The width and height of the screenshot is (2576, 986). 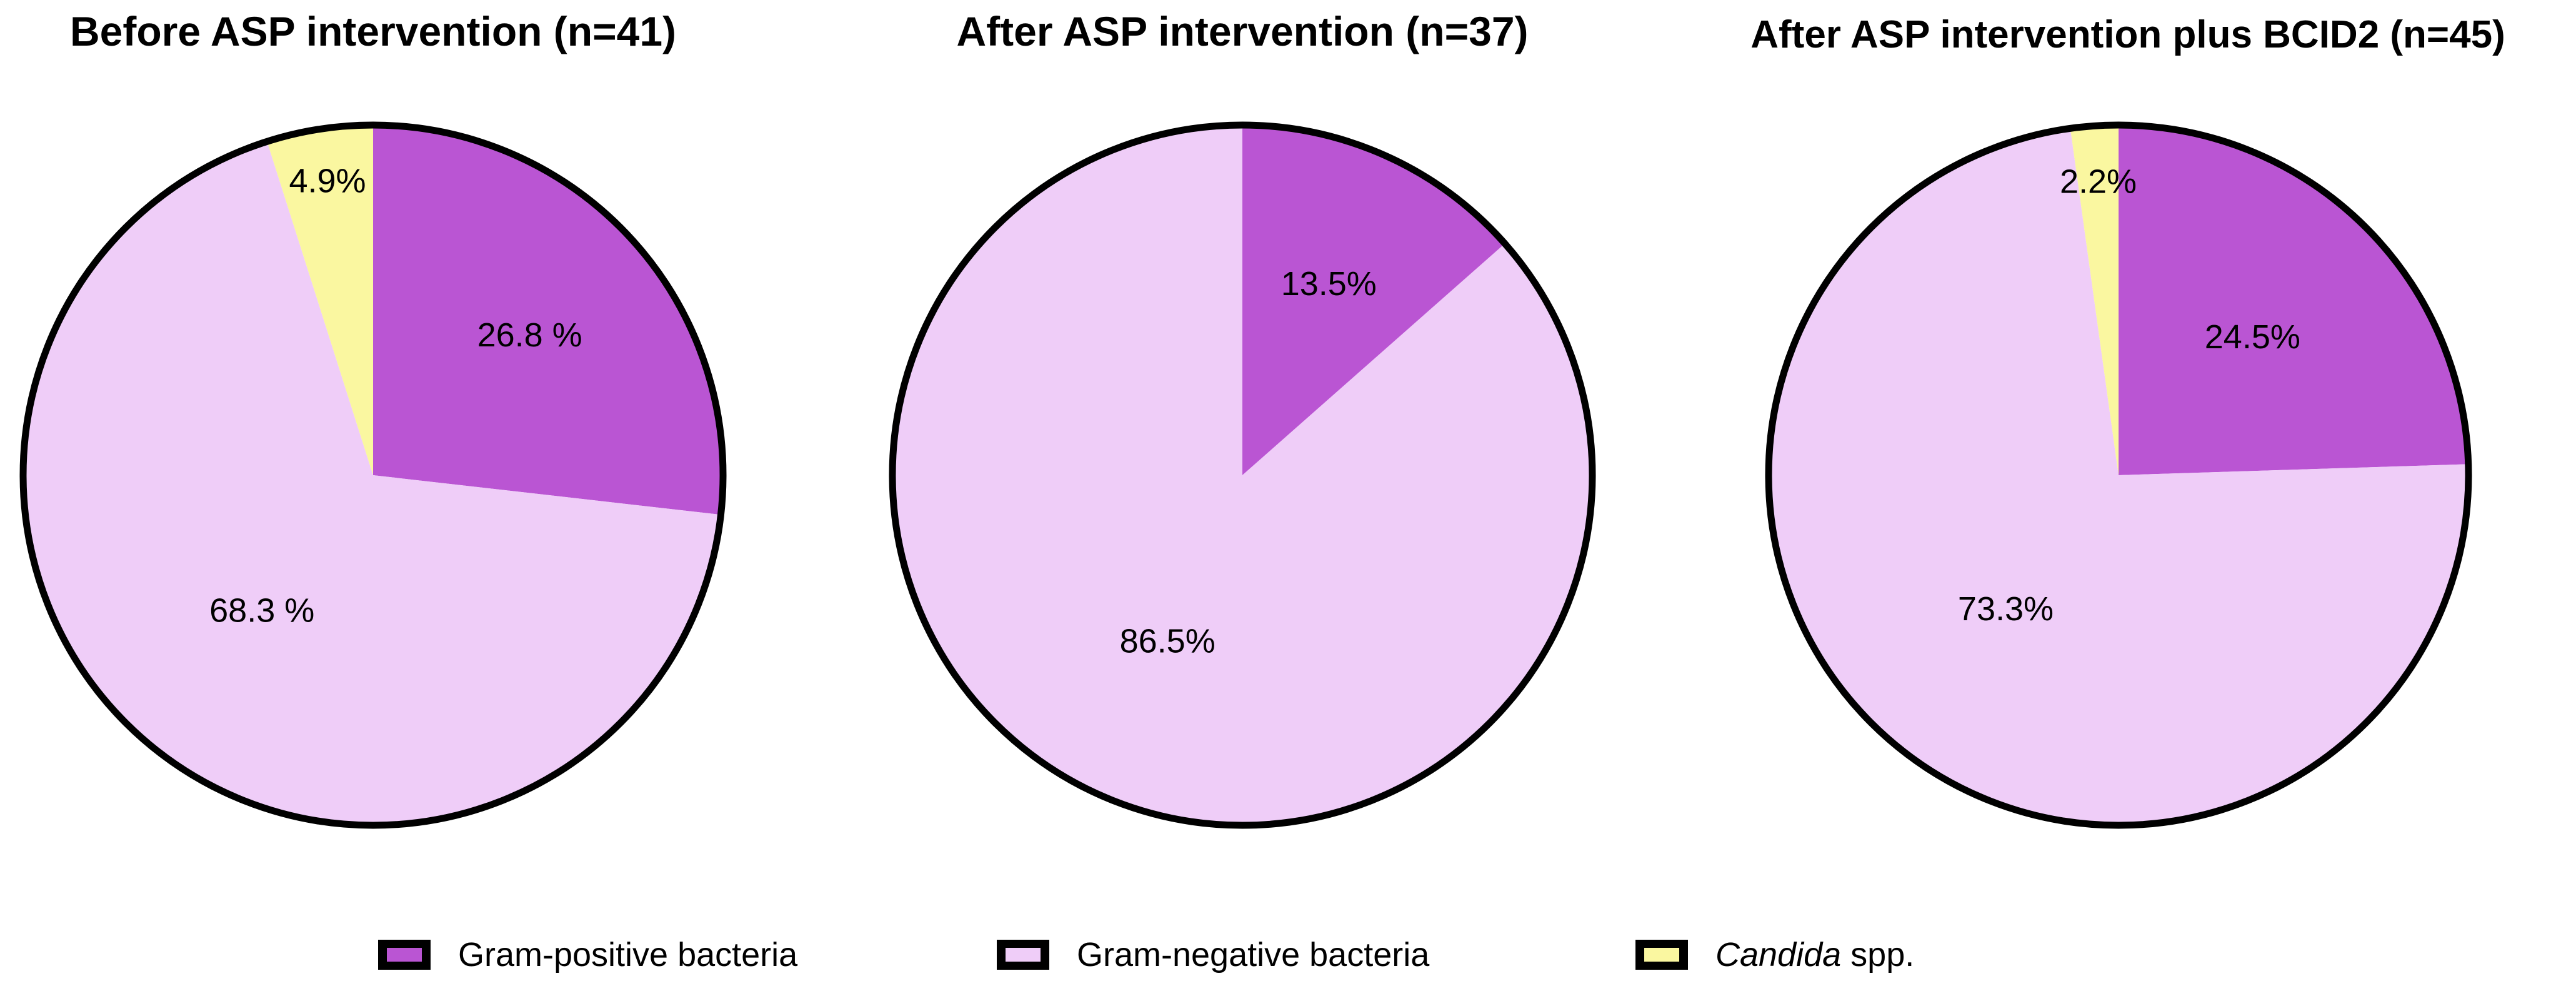 I want to click on legend-item-candida: Candida spp., so click(x=1774, y=955).